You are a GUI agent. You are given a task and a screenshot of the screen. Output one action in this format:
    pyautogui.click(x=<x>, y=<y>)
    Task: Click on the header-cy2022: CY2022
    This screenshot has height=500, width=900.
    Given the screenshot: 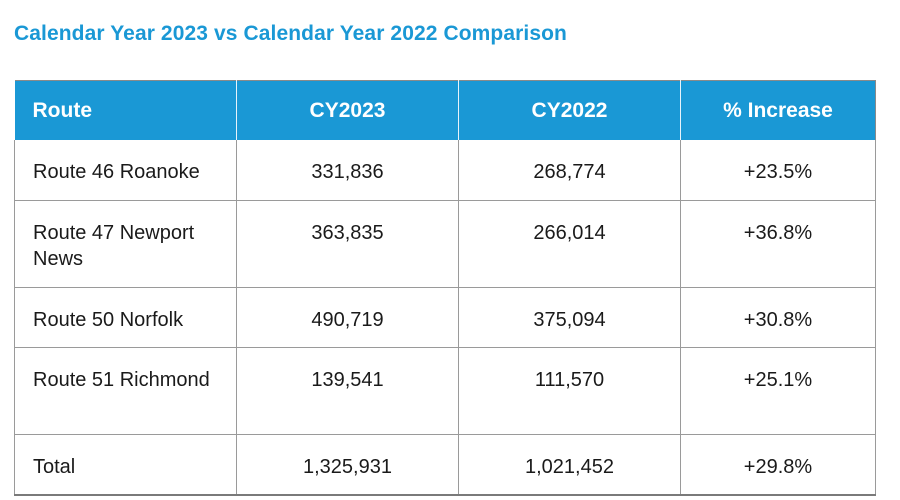 What is the action you would take?
    pyautogui.click(x=569, y=110)
    